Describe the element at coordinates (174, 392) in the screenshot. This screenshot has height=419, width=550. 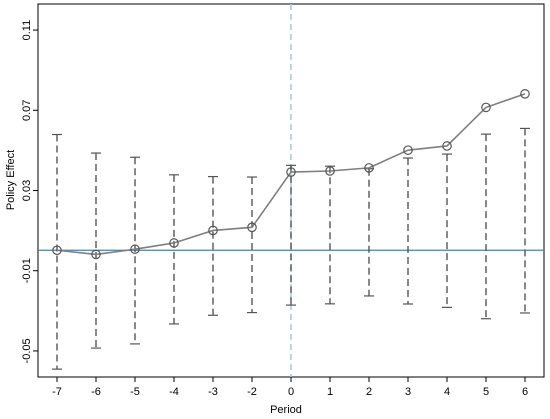
I see `x-tick-label: -4` at that location.